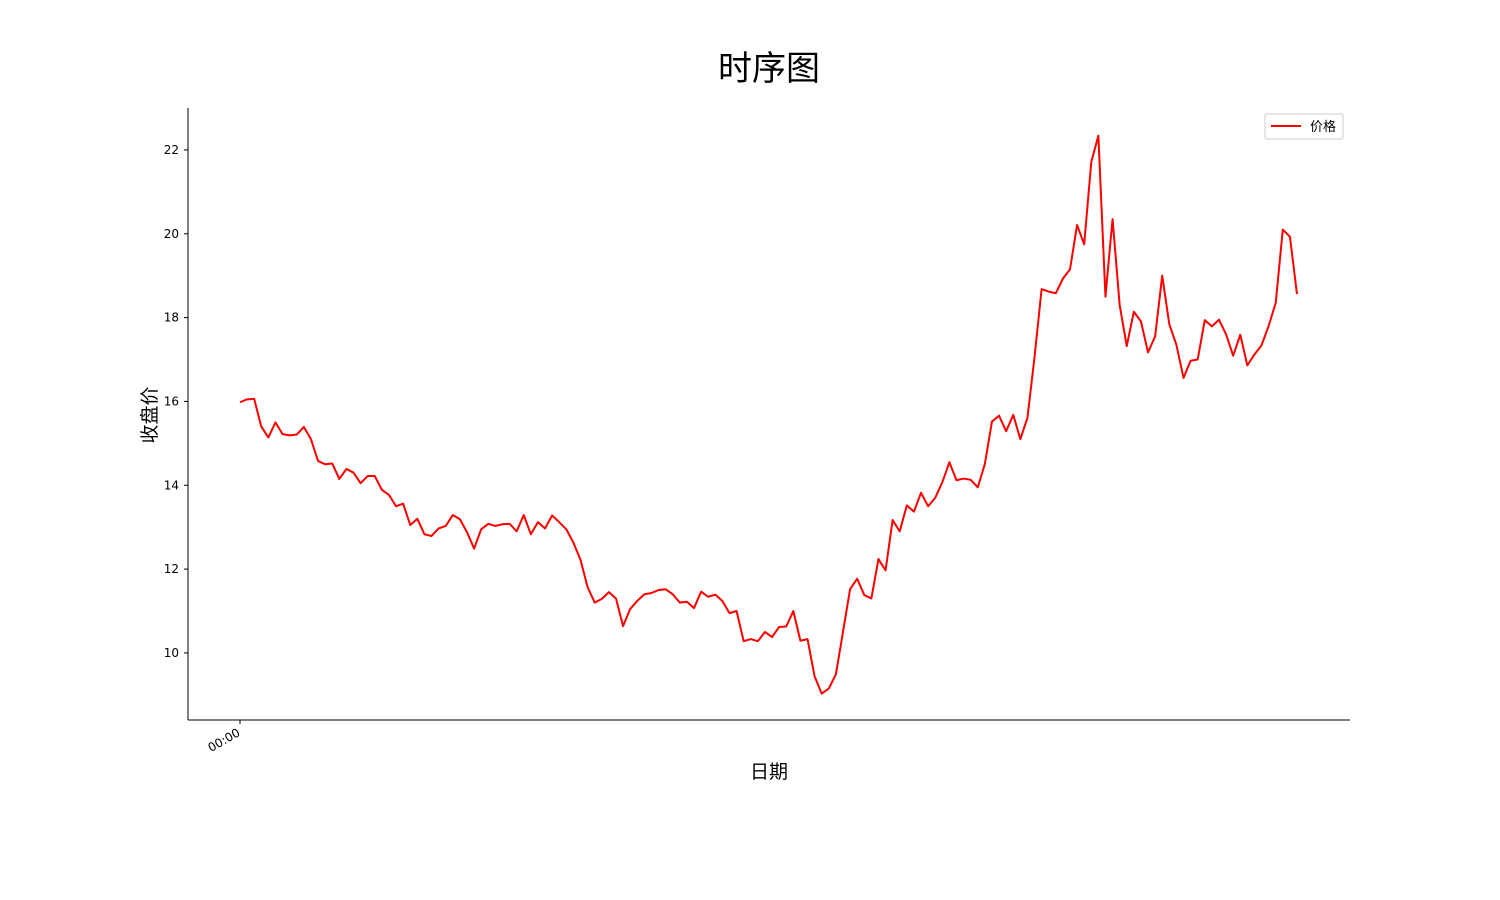 The height and width of the screenshot is (900, 1500). Describe the element at coordinates (769, 772) in the screenshot. I see `x-axis-label: 日期` at that location.